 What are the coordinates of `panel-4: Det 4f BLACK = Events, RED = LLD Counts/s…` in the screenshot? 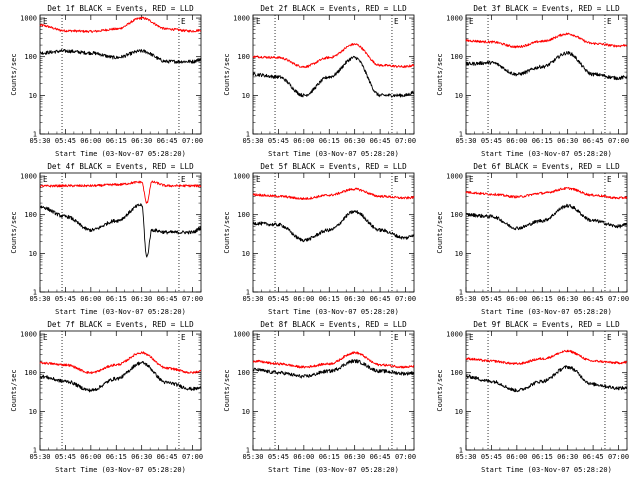 It's located at (106, 239).